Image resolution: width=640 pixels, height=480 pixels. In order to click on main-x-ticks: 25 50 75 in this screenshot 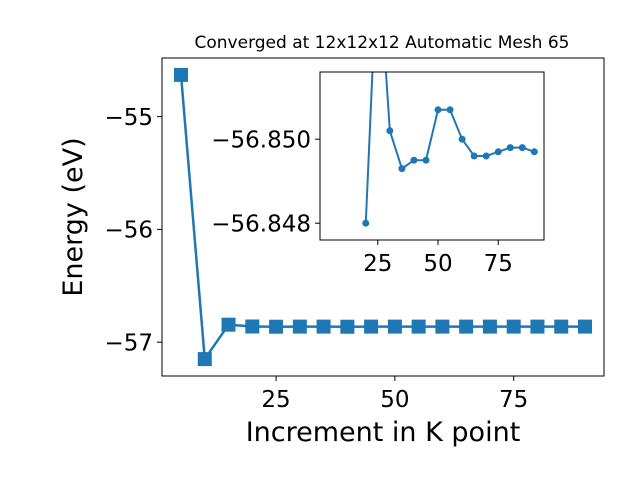, I will do `click(394, 394)`.